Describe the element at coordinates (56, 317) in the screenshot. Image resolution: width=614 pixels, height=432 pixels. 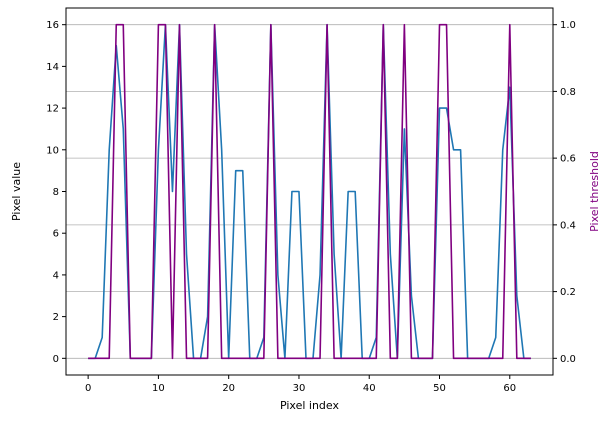
I see `y-left-tick-label: 2` at that location.